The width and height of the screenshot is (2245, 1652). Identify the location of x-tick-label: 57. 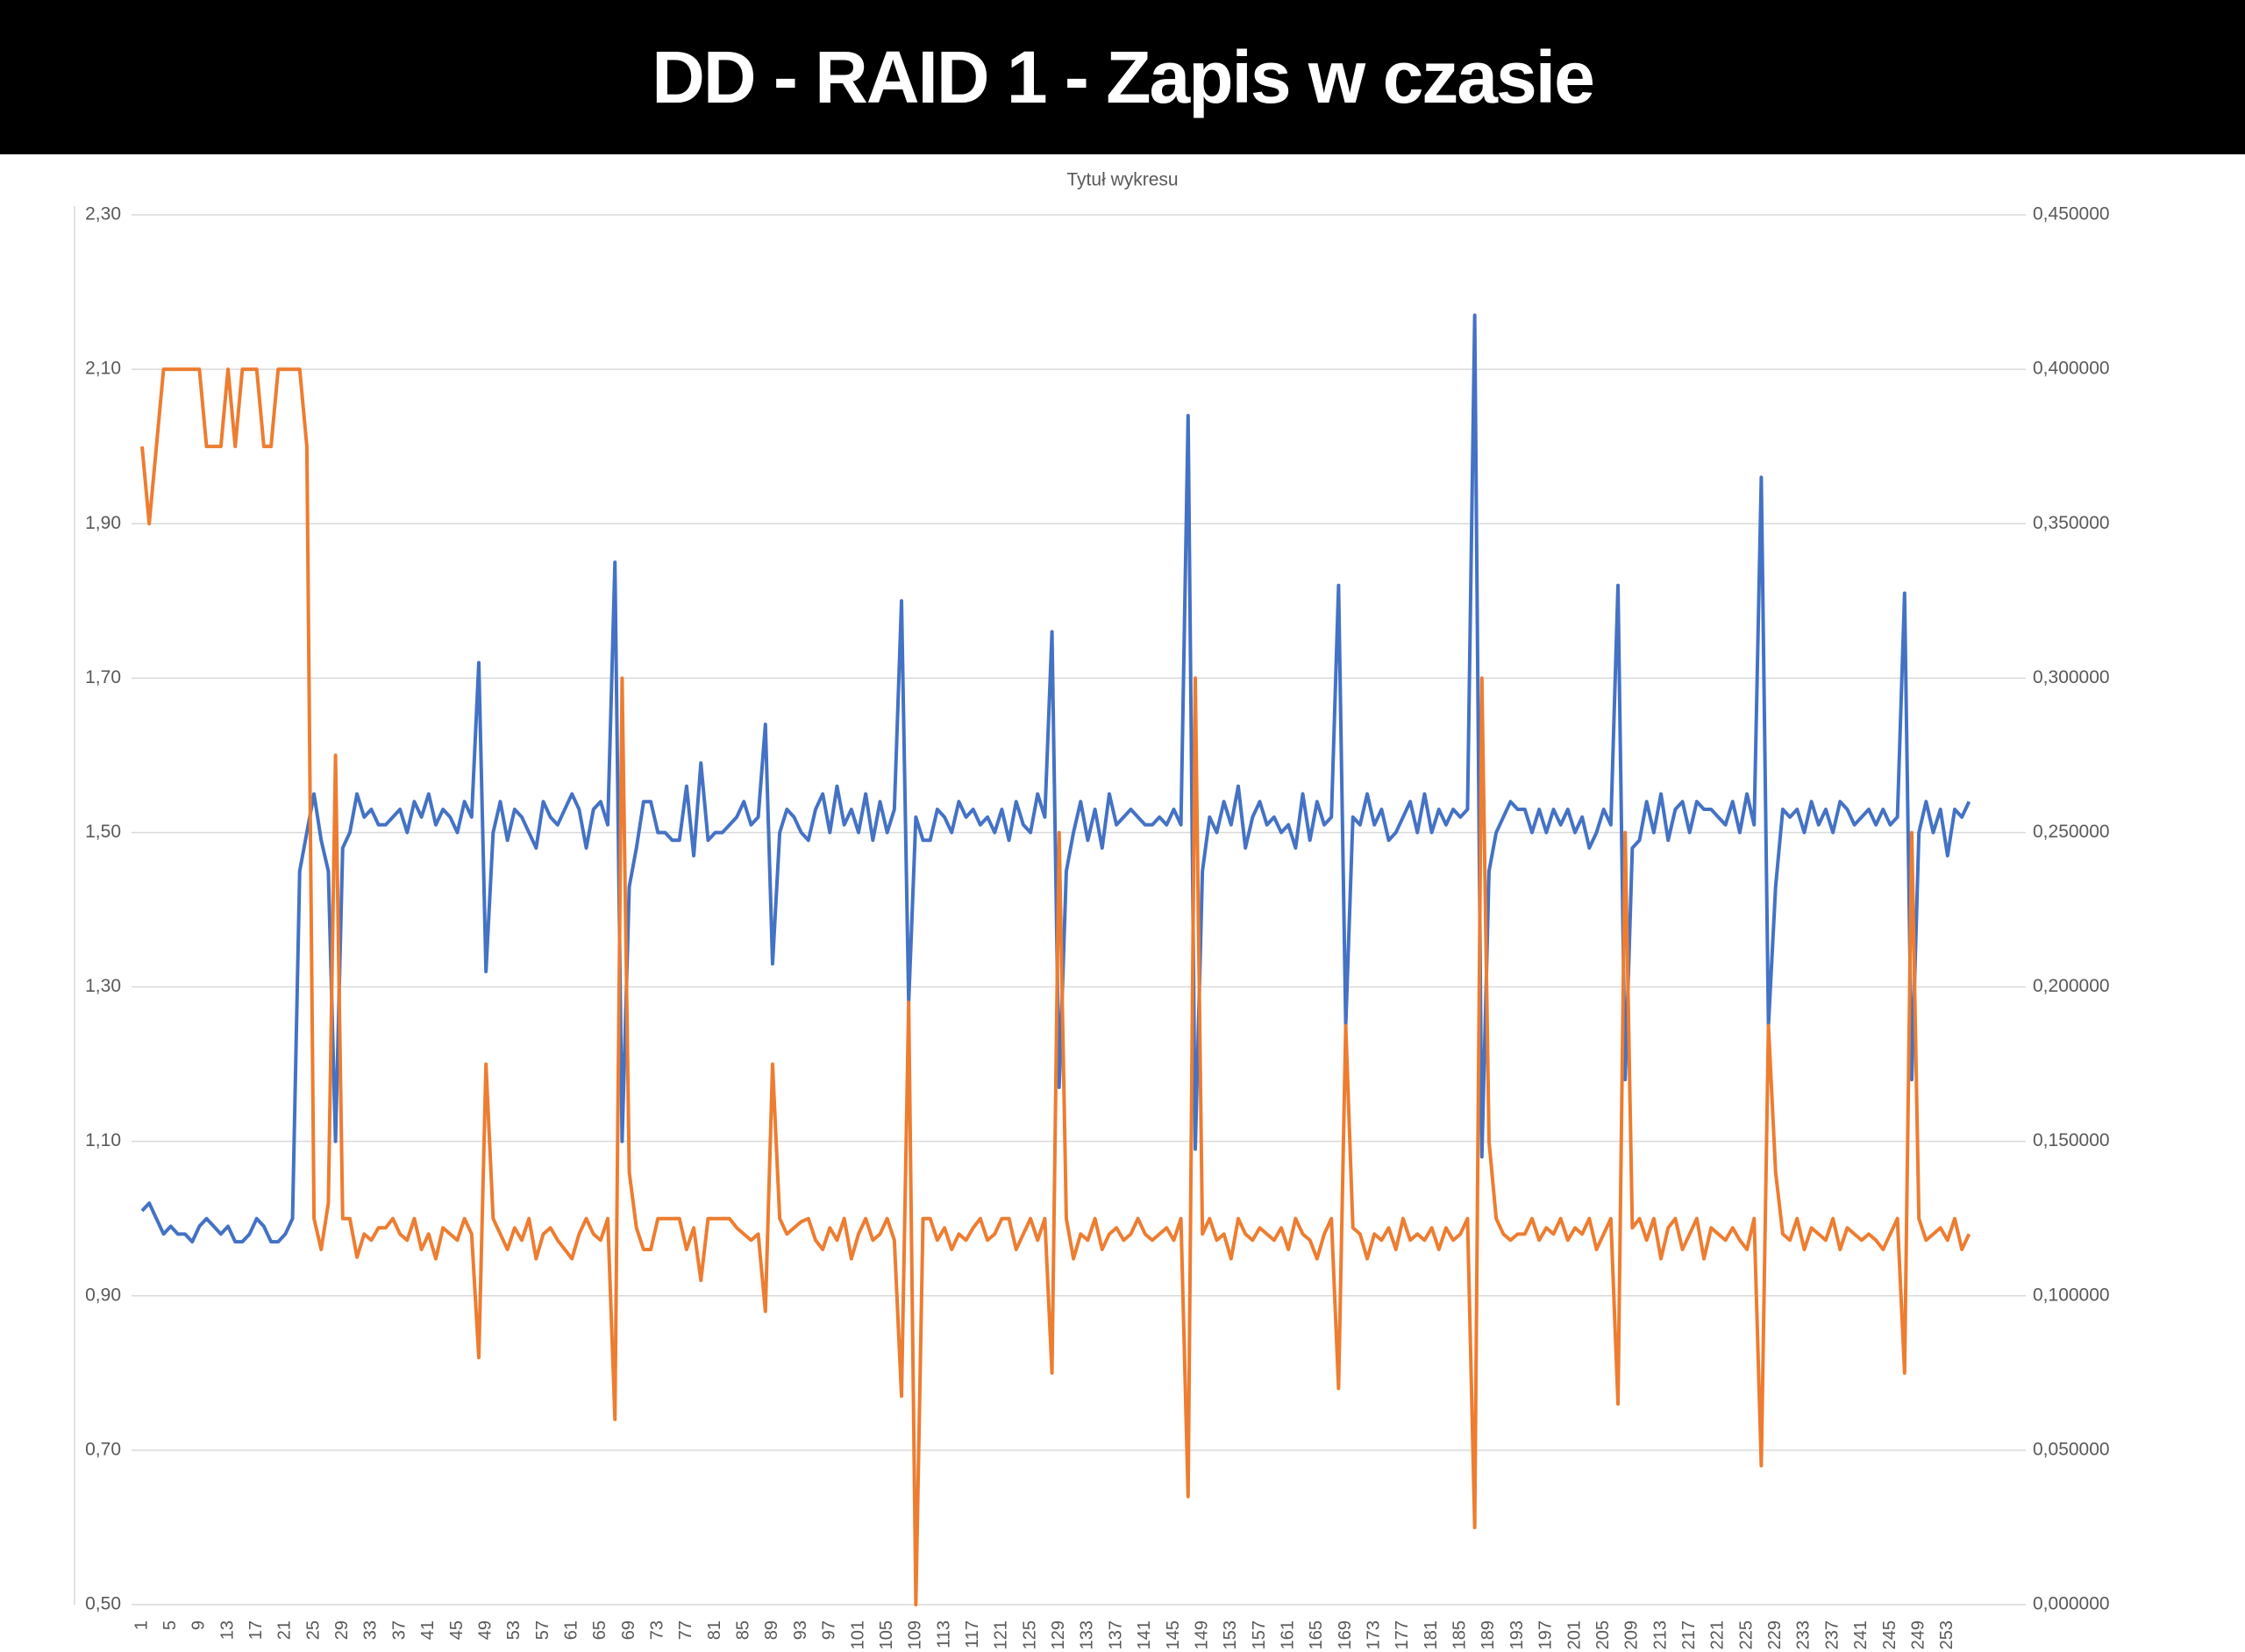
(542, 1630).